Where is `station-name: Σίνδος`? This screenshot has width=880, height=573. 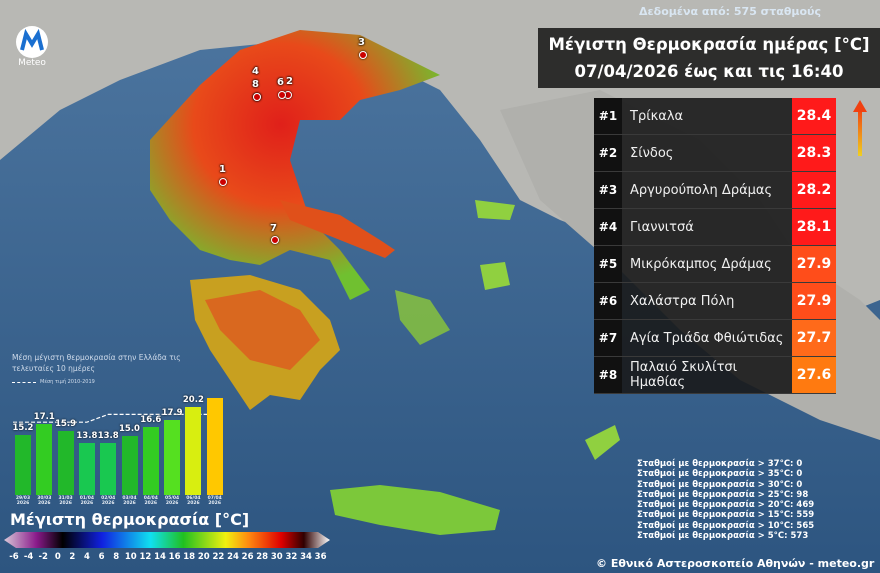
station-name: Σίνδος is located at coordinates (652, 153).